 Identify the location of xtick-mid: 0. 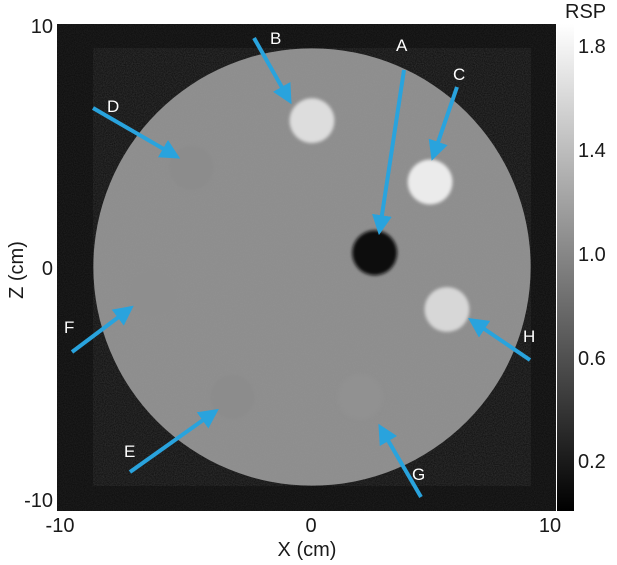
(310, 526).